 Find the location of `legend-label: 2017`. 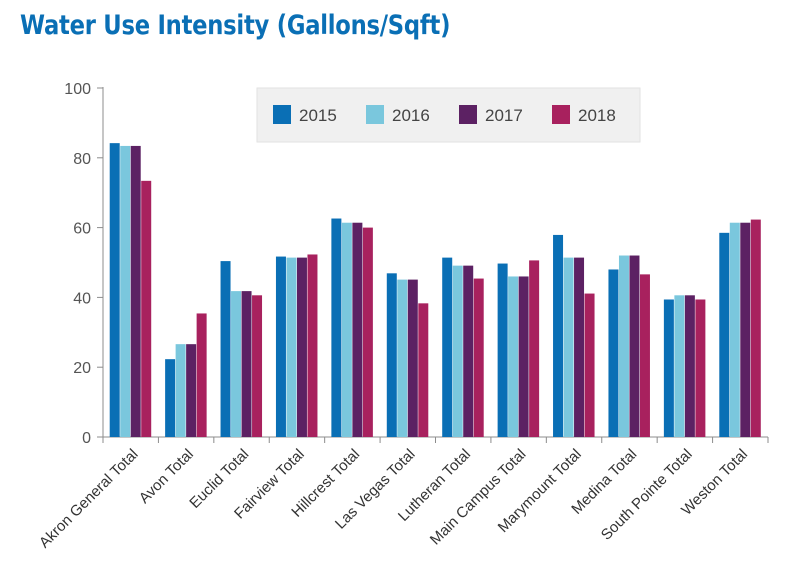

legend-label: 2017 is located at coordinates (504, 115).